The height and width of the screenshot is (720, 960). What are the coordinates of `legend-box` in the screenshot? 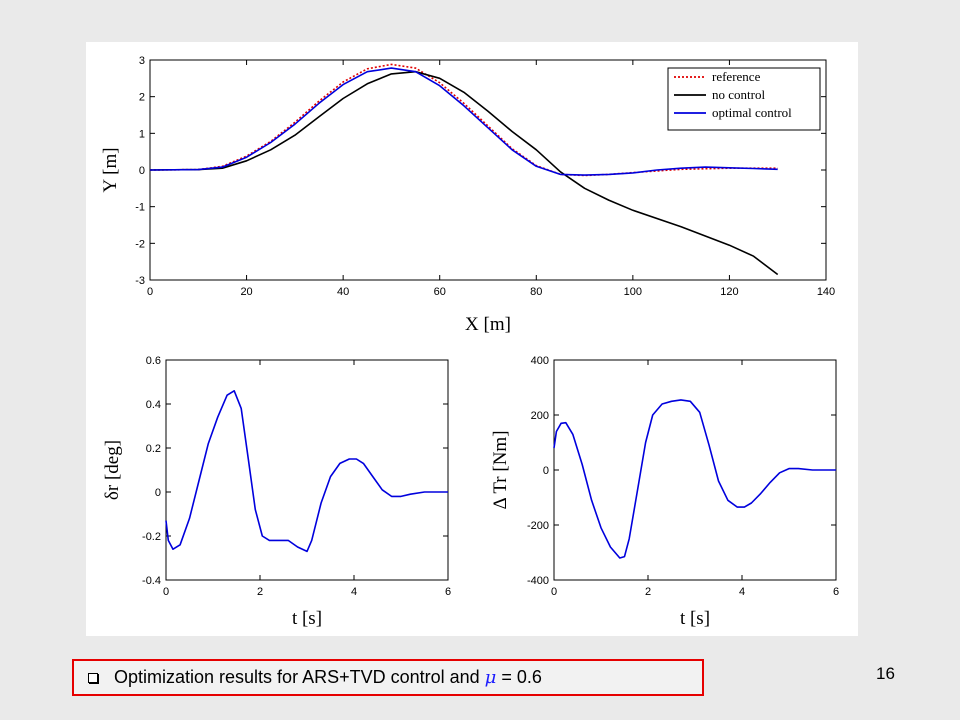 It's located at (744, 99).